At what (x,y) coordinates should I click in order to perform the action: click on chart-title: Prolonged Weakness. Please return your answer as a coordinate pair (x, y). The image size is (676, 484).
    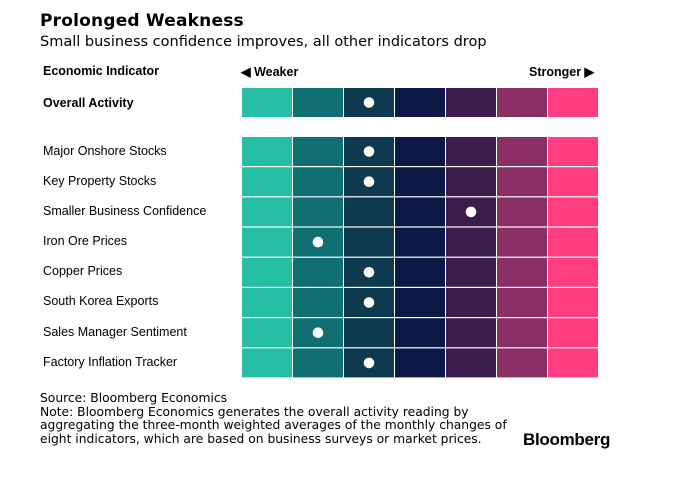
    Looking at the image, I should click on (142, 21).